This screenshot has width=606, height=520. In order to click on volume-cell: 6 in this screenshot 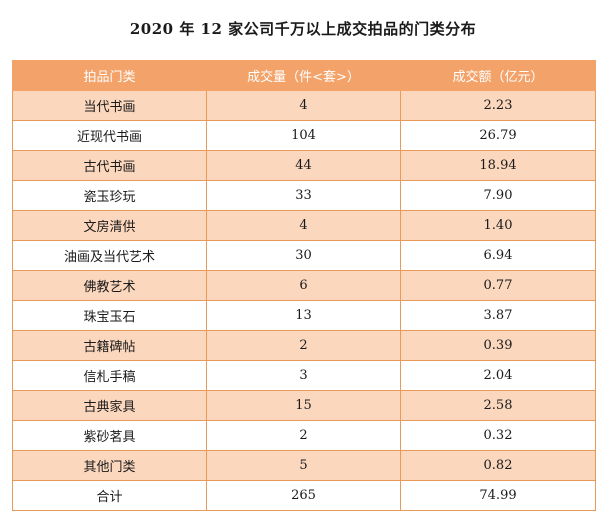, I will do `click(303, 285)`.